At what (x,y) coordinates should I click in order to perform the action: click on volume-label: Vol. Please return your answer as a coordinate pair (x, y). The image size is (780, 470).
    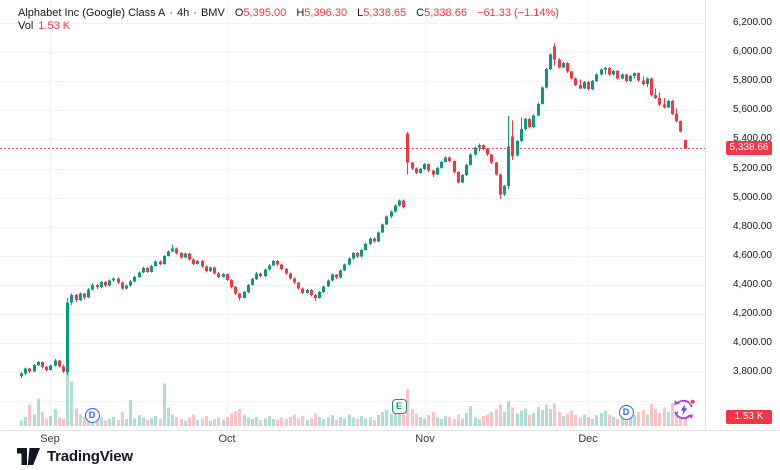
    Looking at the image, I should click on (26, 26).